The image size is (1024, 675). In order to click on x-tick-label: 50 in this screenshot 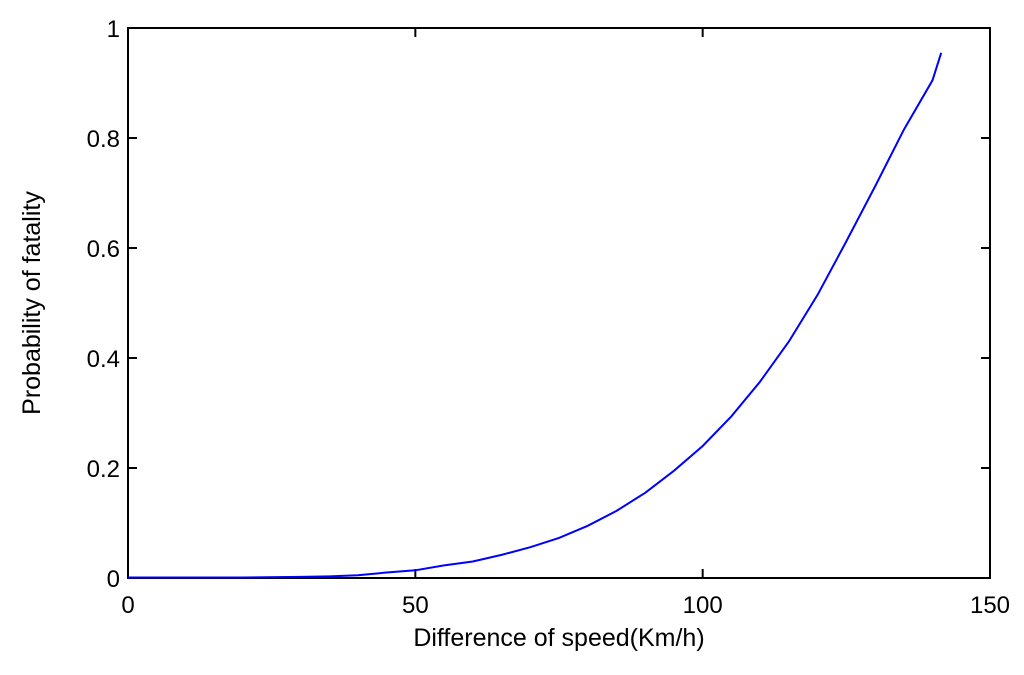, I will do `click(415, 605)`.